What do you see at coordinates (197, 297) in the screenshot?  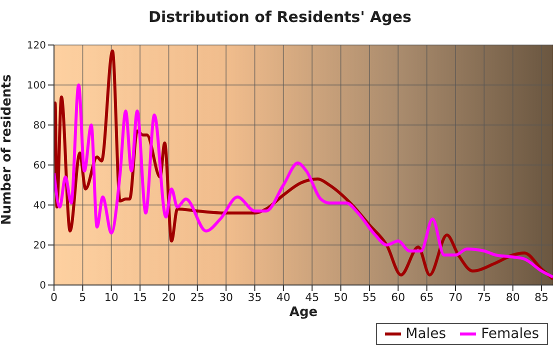 I see `x-tick-label: 25` at bounding box center [197, 297].